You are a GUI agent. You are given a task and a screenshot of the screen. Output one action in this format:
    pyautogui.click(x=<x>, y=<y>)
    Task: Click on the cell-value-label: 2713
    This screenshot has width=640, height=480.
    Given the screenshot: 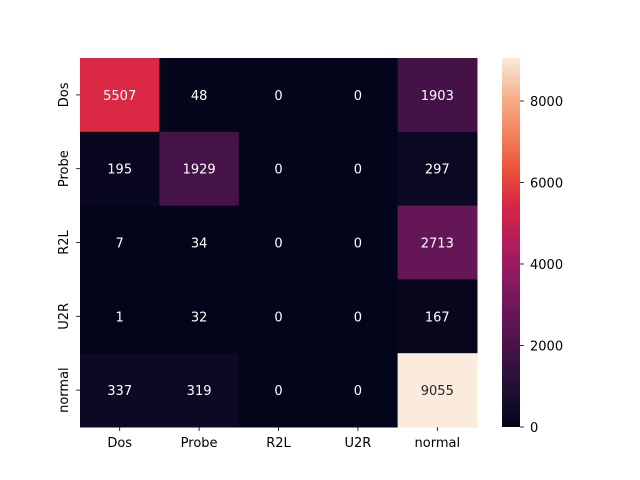 What is the action you would take?
    pyautogui.click(x=437, y=244)
    